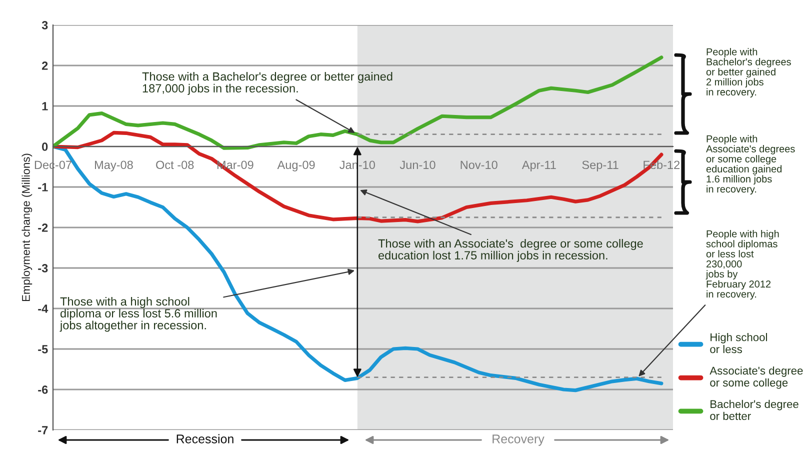 Image resolution: width=803 pixels, height=455 pixels. What do you see at coordinates (742, 265) in the screenshot?
I see `annotation: People with high school diplomas or less lost 230,000 jobs by February 2012 in recovery.` at bounding box center [742, 265].